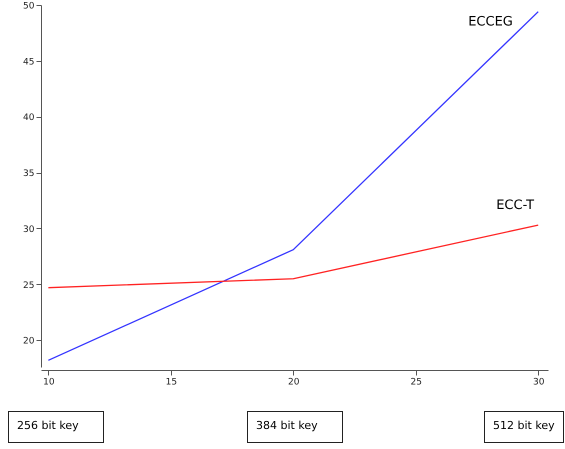  I want to click on y-tick-label: 45, so click(28, 62).